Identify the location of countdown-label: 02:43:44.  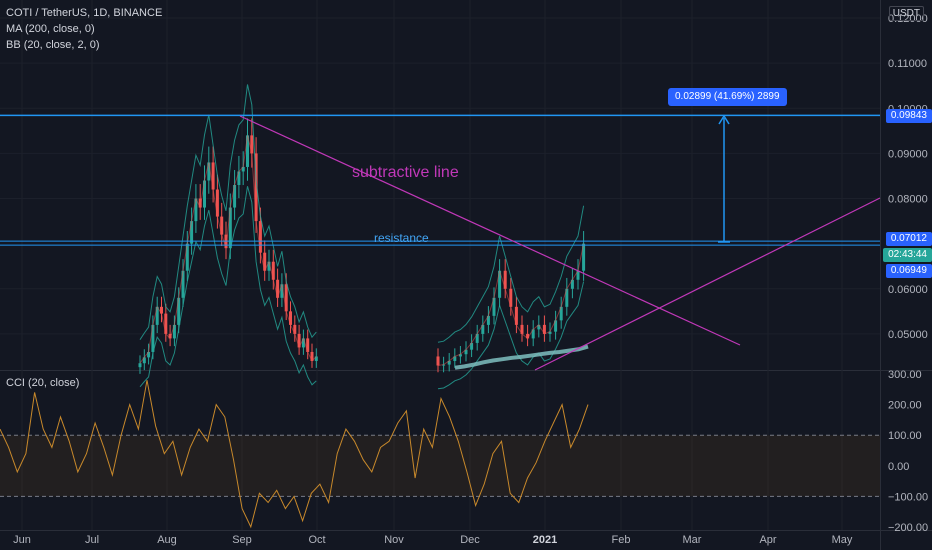
(907, 255).